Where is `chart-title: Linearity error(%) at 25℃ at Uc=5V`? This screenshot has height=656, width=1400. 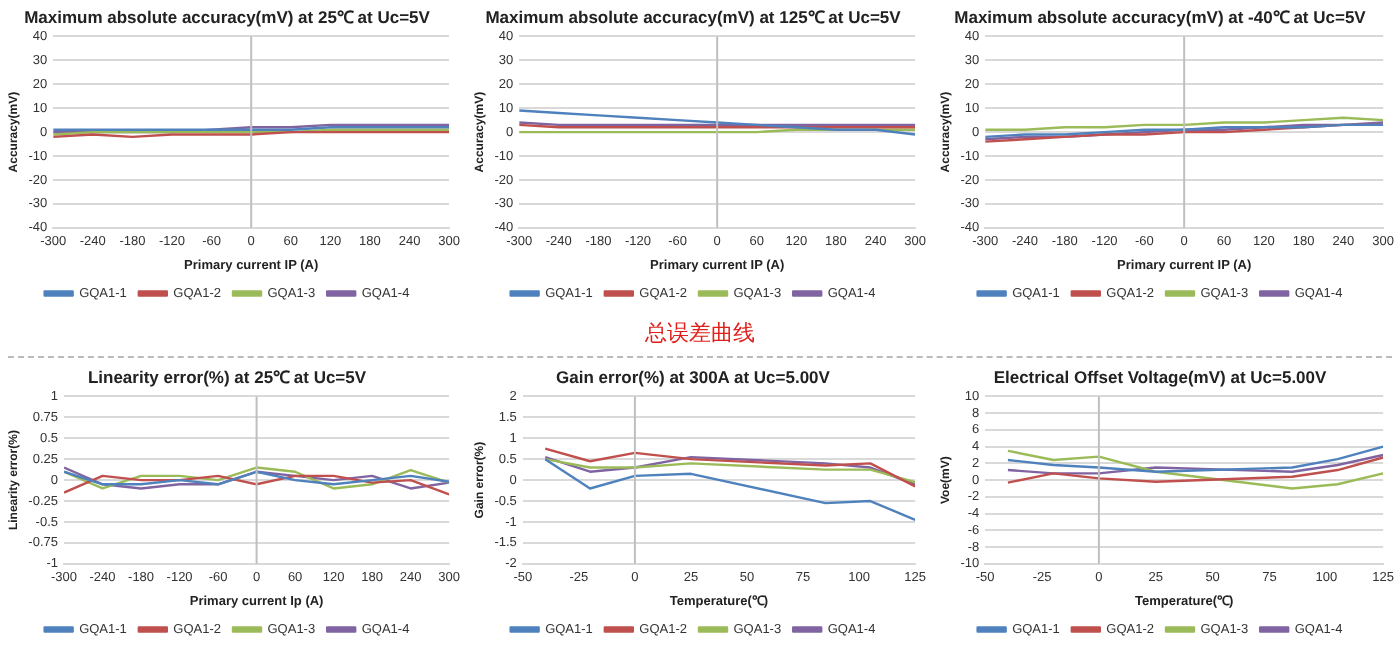 chart-title: Linearity error(%) at 25℃ at Uc=5V is located at coordinates (227, 376).